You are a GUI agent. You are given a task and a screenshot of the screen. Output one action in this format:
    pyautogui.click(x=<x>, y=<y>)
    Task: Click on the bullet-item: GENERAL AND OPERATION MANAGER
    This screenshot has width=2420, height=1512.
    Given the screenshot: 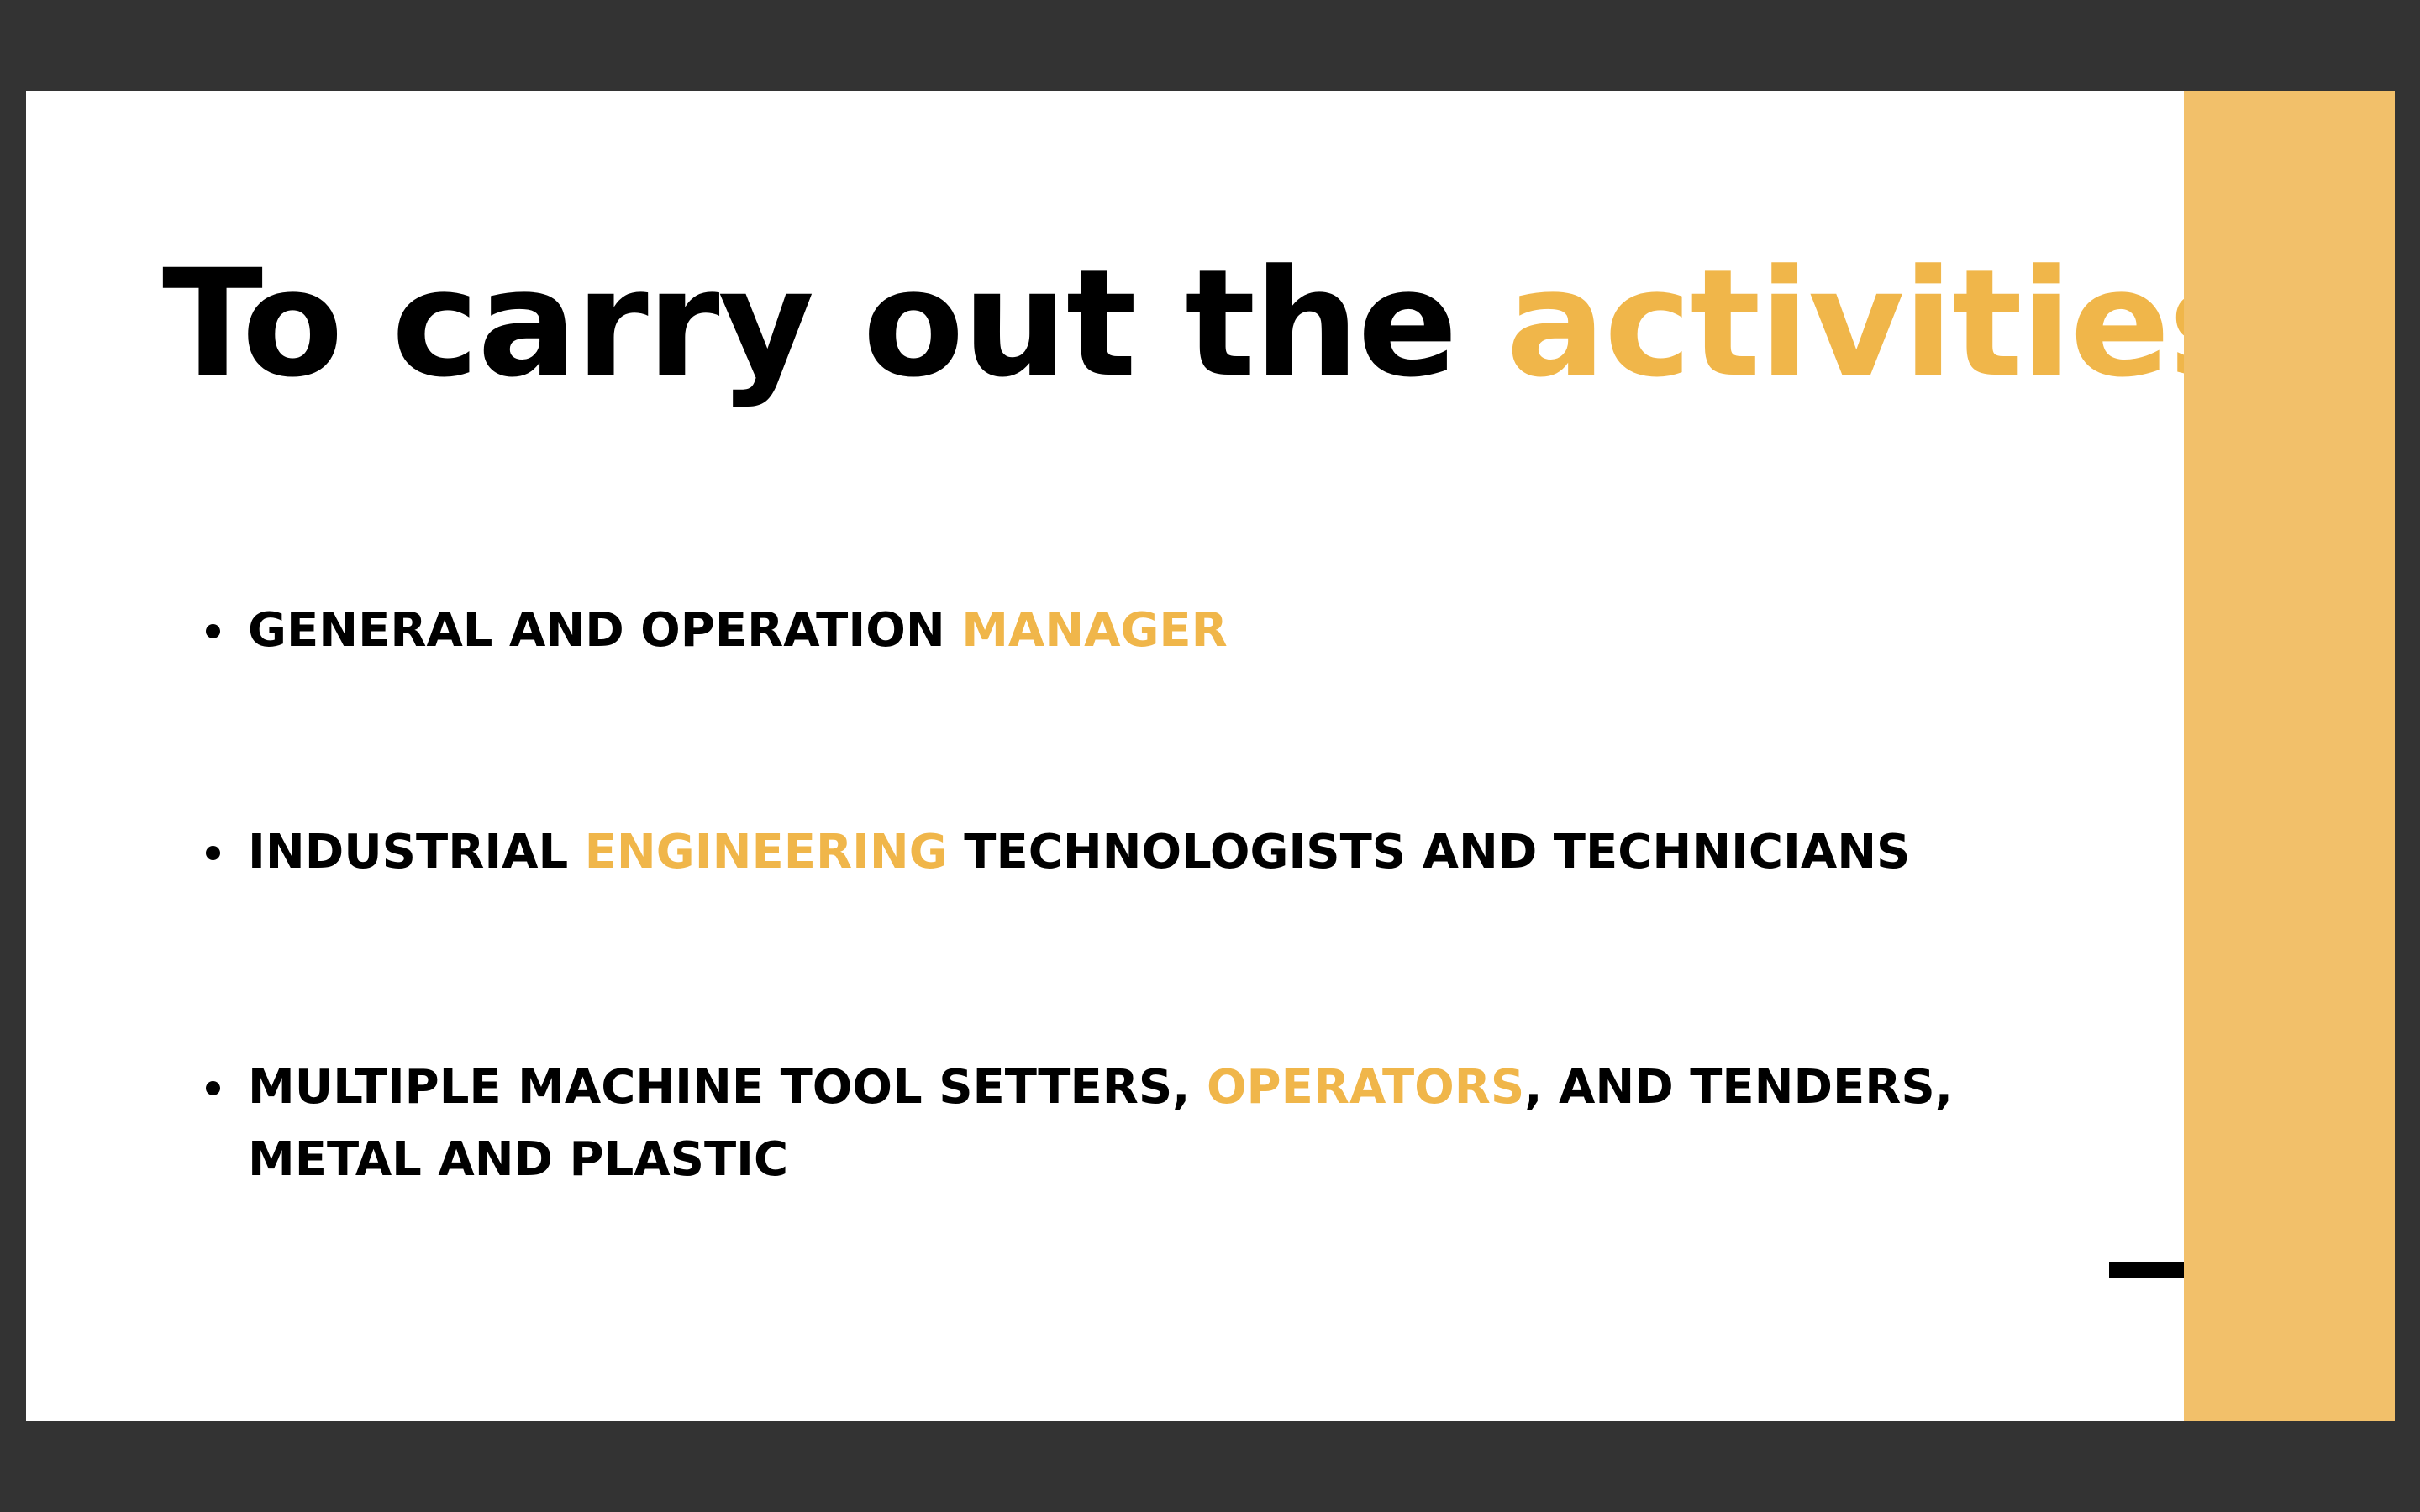 What is the action you would take?
    pyautogui.click(x=1168, y=631)
    